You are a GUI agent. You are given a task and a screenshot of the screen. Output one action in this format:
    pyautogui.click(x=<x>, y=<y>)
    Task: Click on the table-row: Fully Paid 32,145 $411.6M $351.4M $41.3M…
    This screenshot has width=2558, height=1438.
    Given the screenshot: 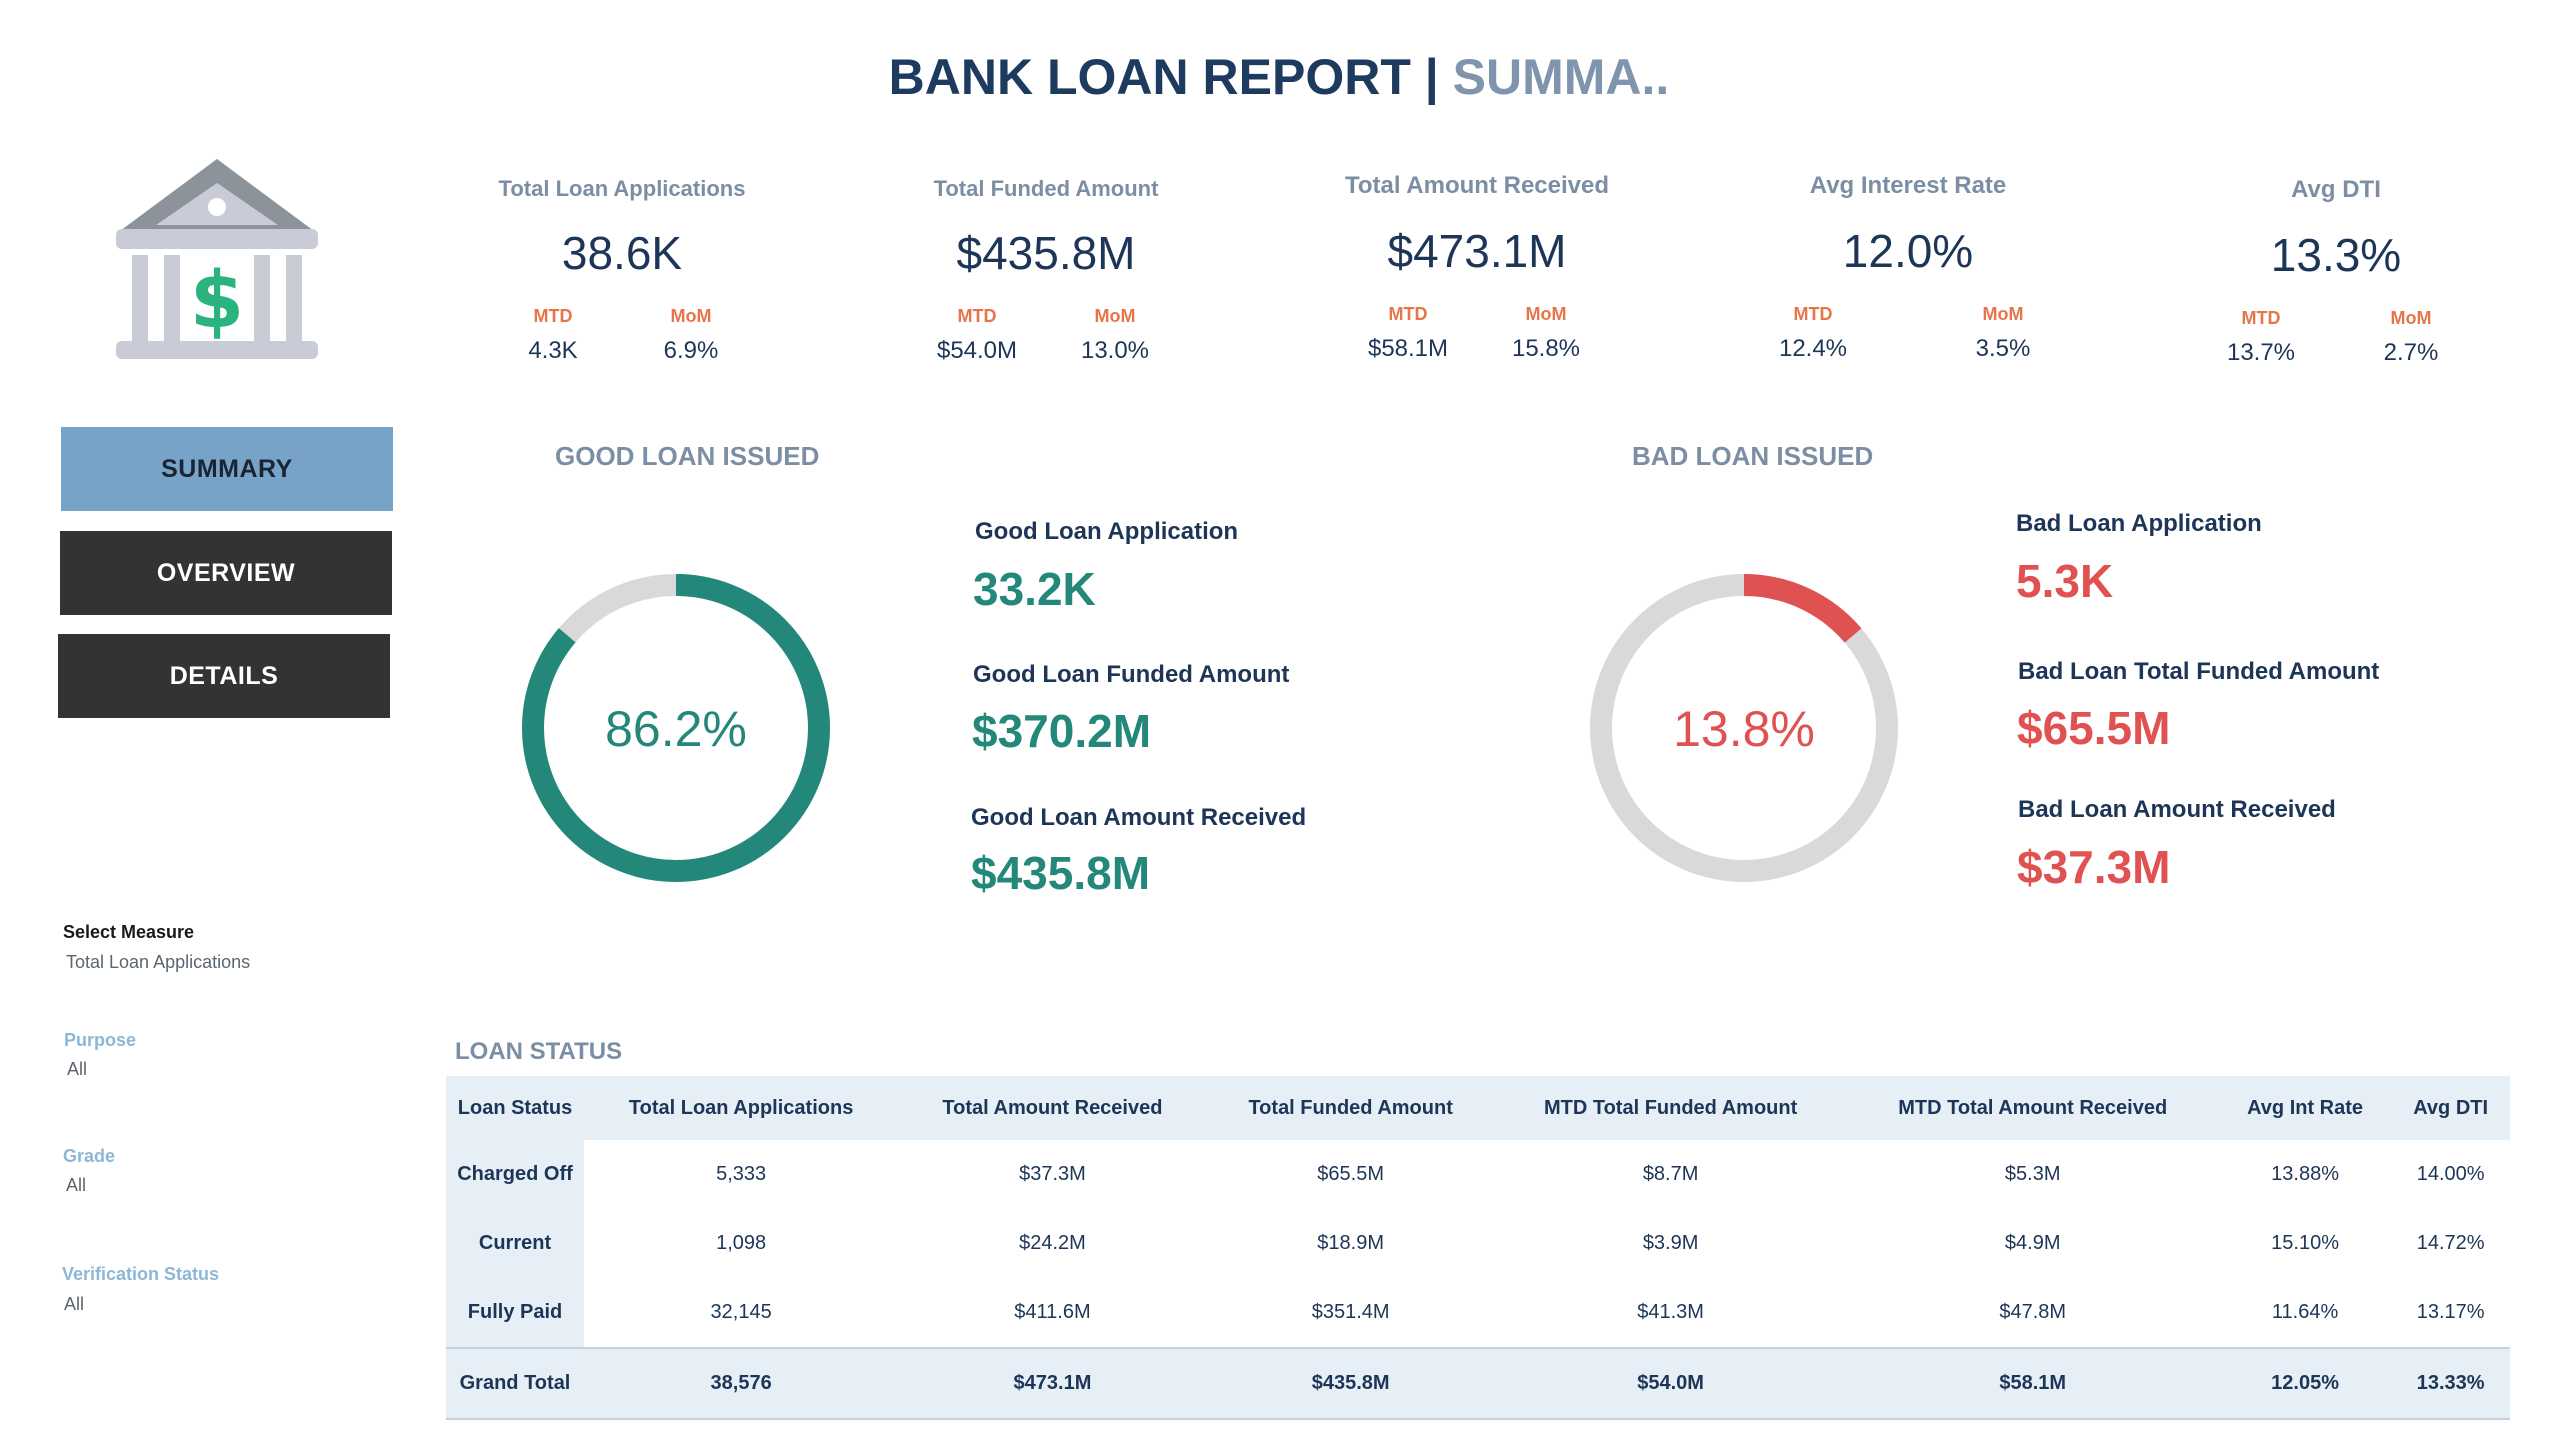 What is the action you would take?
    pyautogui.click(x=1478, y=1313)
    